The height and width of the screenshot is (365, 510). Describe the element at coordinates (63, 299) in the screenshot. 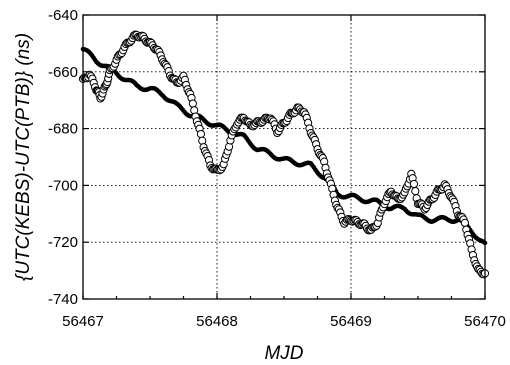

I see `y-tick-label: -740` at that location.